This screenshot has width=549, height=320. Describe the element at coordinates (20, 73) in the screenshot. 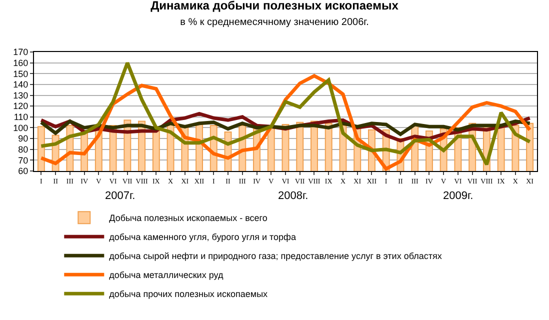

I see `y-tick-label: 150` at that location.